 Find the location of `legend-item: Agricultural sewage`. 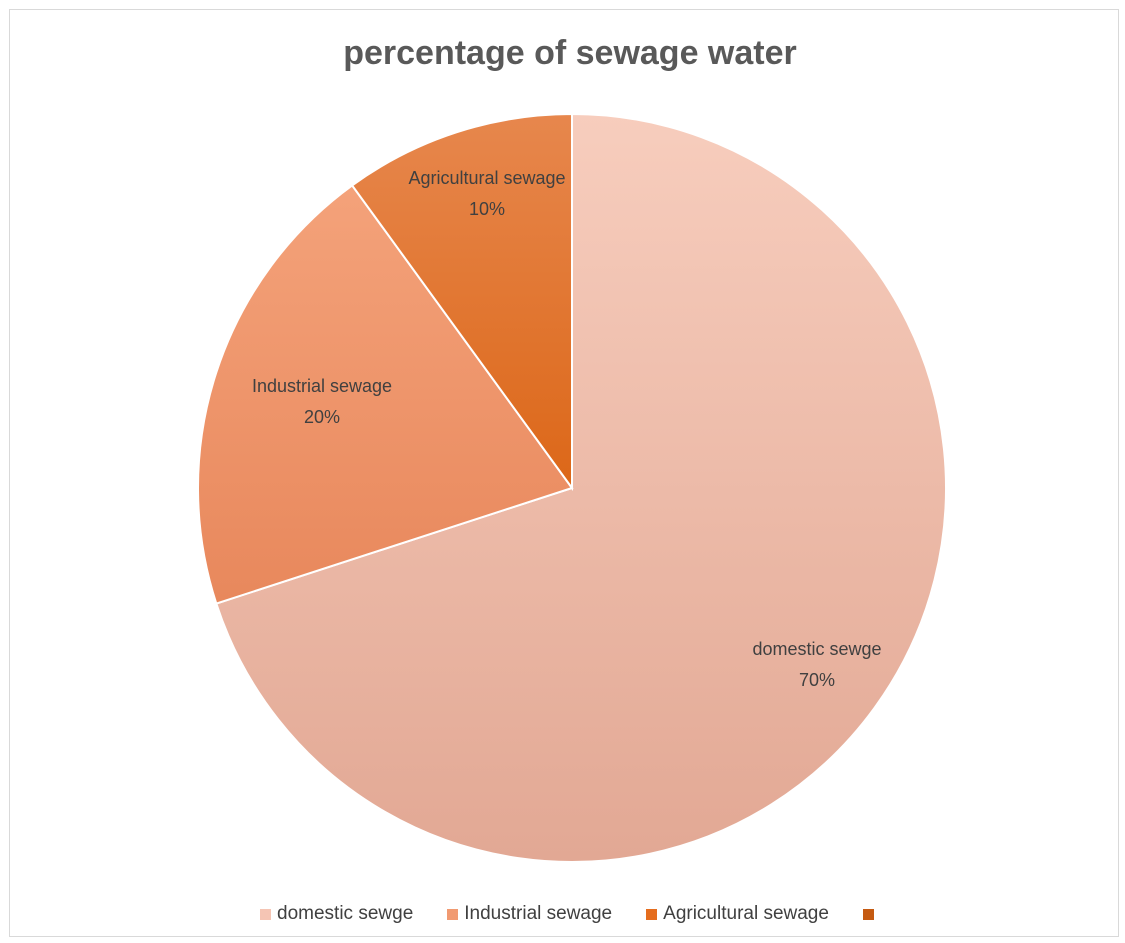

legend-item: Agricultural sewage is located at coordinates (737, 914).